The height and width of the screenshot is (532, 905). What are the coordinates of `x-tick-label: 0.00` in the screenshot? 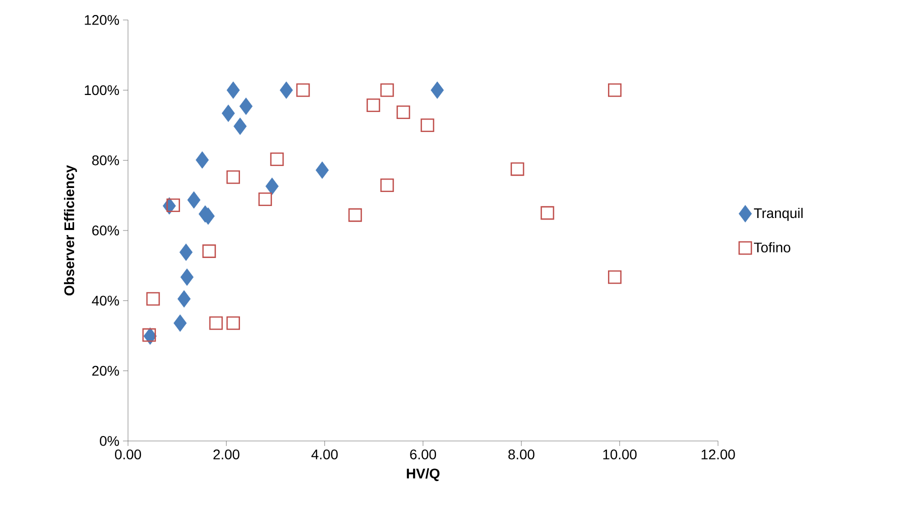 It's located at (128, 454).